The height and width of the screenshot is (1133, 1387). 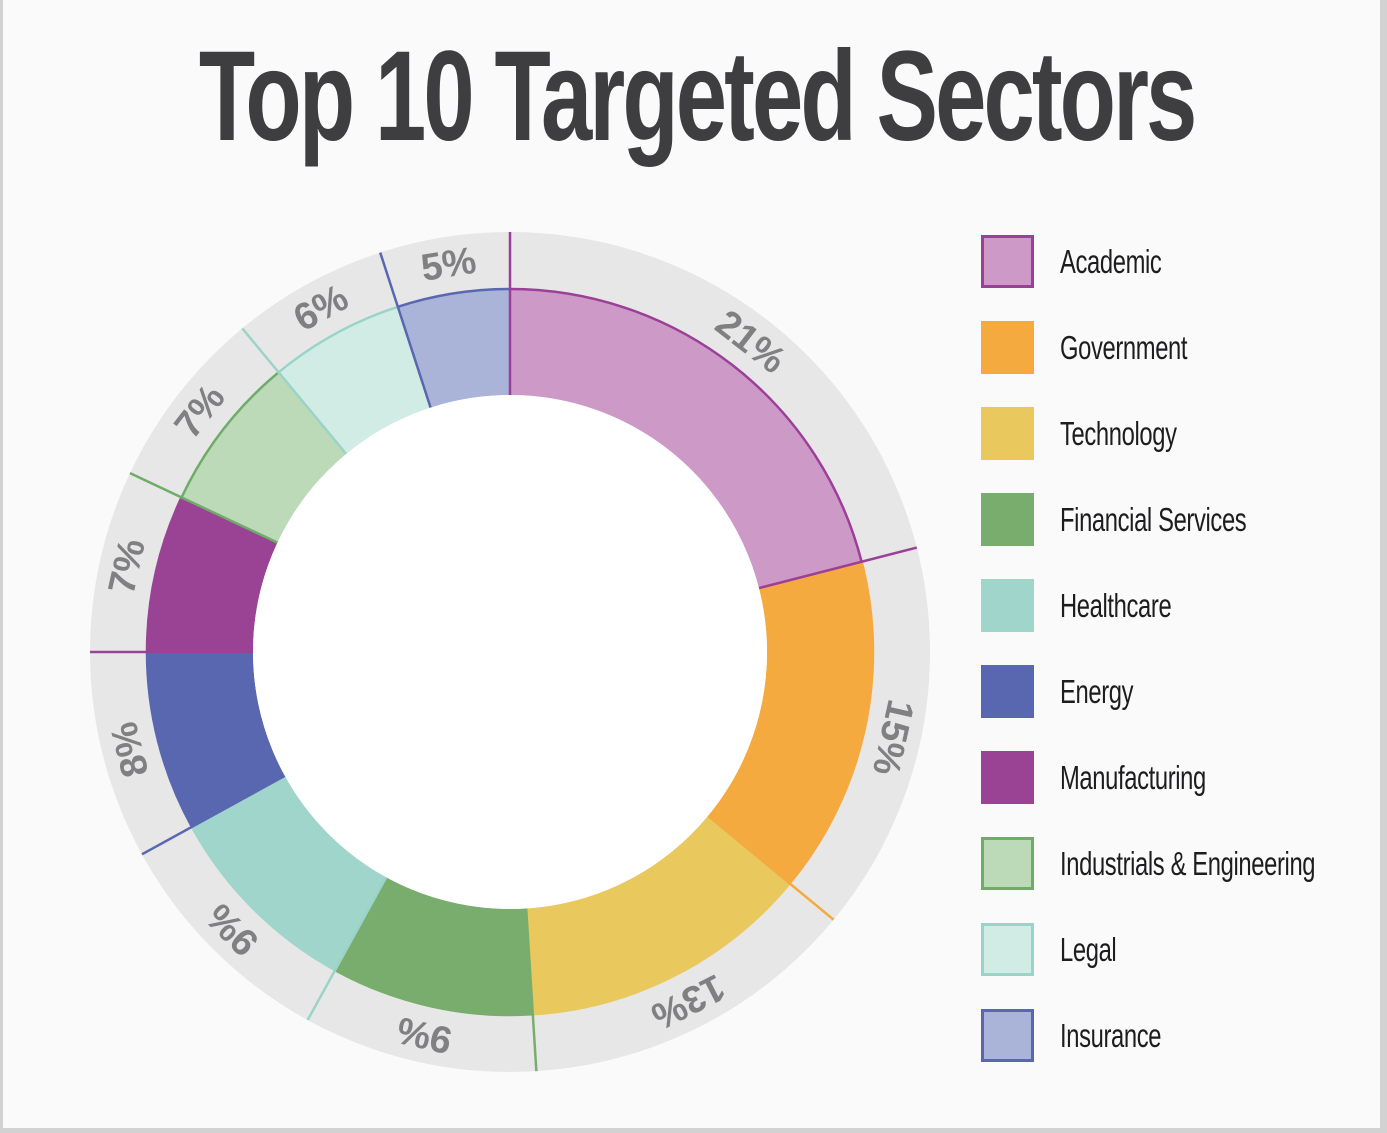 I want to click on legend-item-healthcare: Healthcare, so click(x=1098, y=605).